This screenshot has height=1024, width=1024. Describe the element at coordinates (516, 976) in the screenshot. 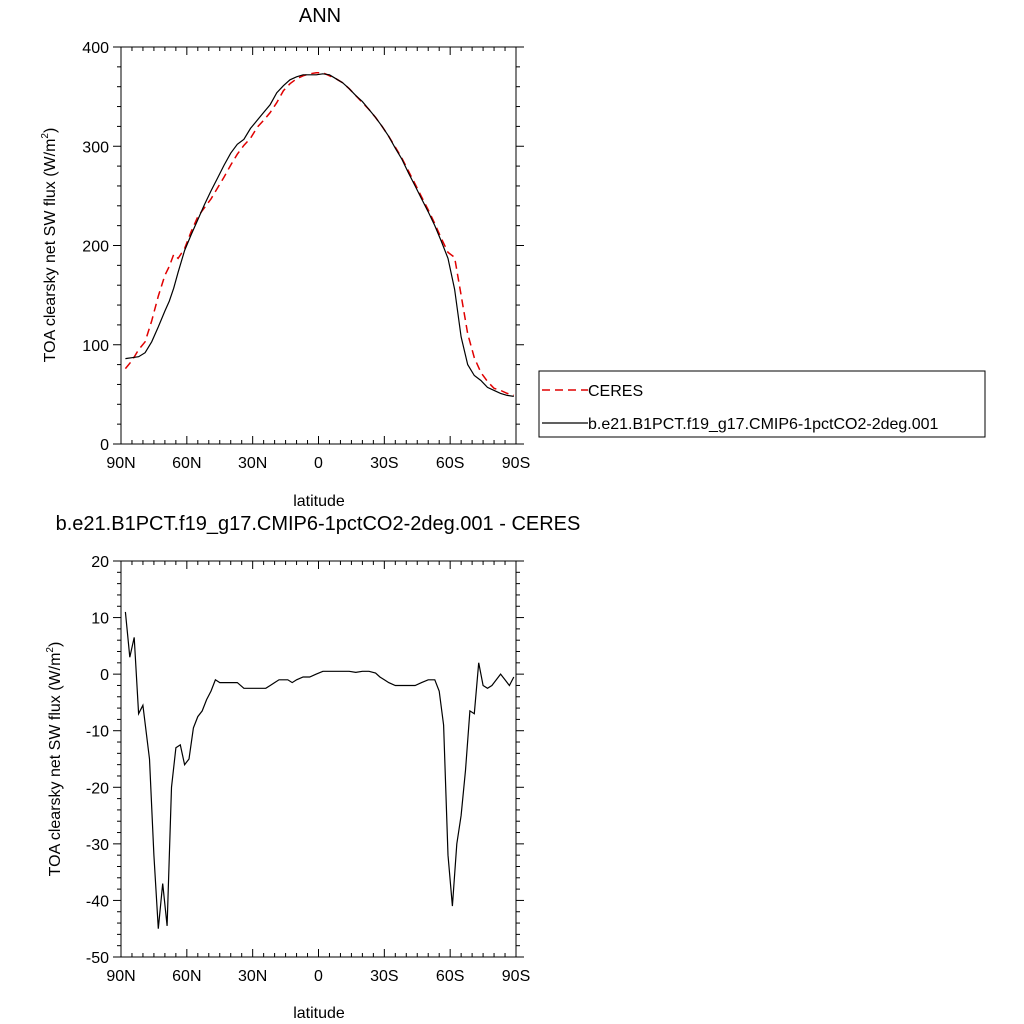

I see `bottom-x-tick-label: 90S` at that location.